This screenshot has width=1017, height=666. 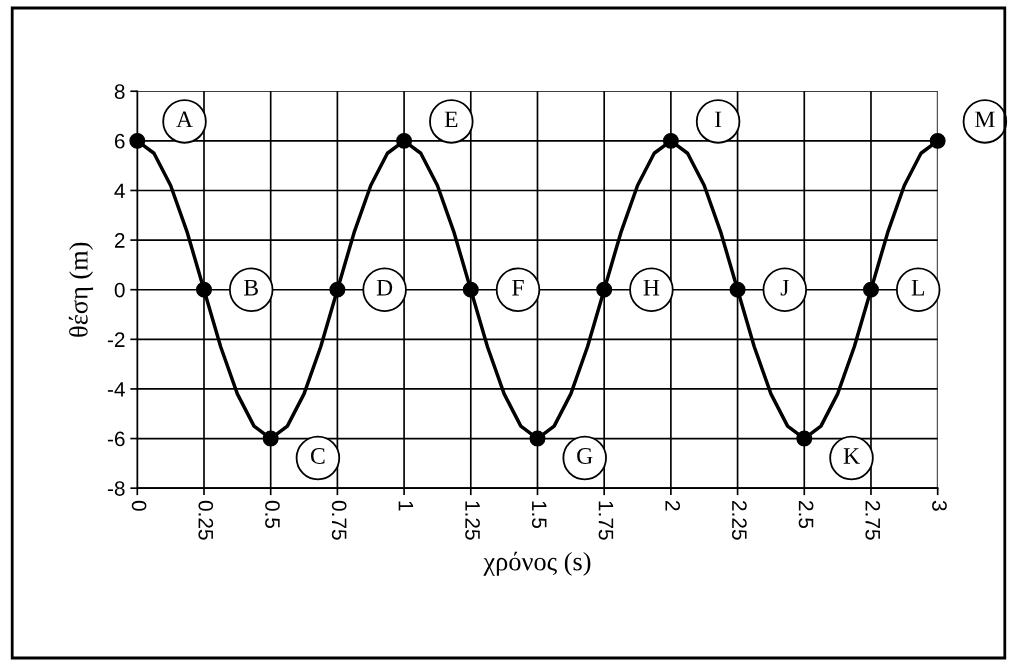 What do you see at coordinates (116, 439) in the screenshot?
I see `y-tick-label: -6` at bounding box center [116, 439].